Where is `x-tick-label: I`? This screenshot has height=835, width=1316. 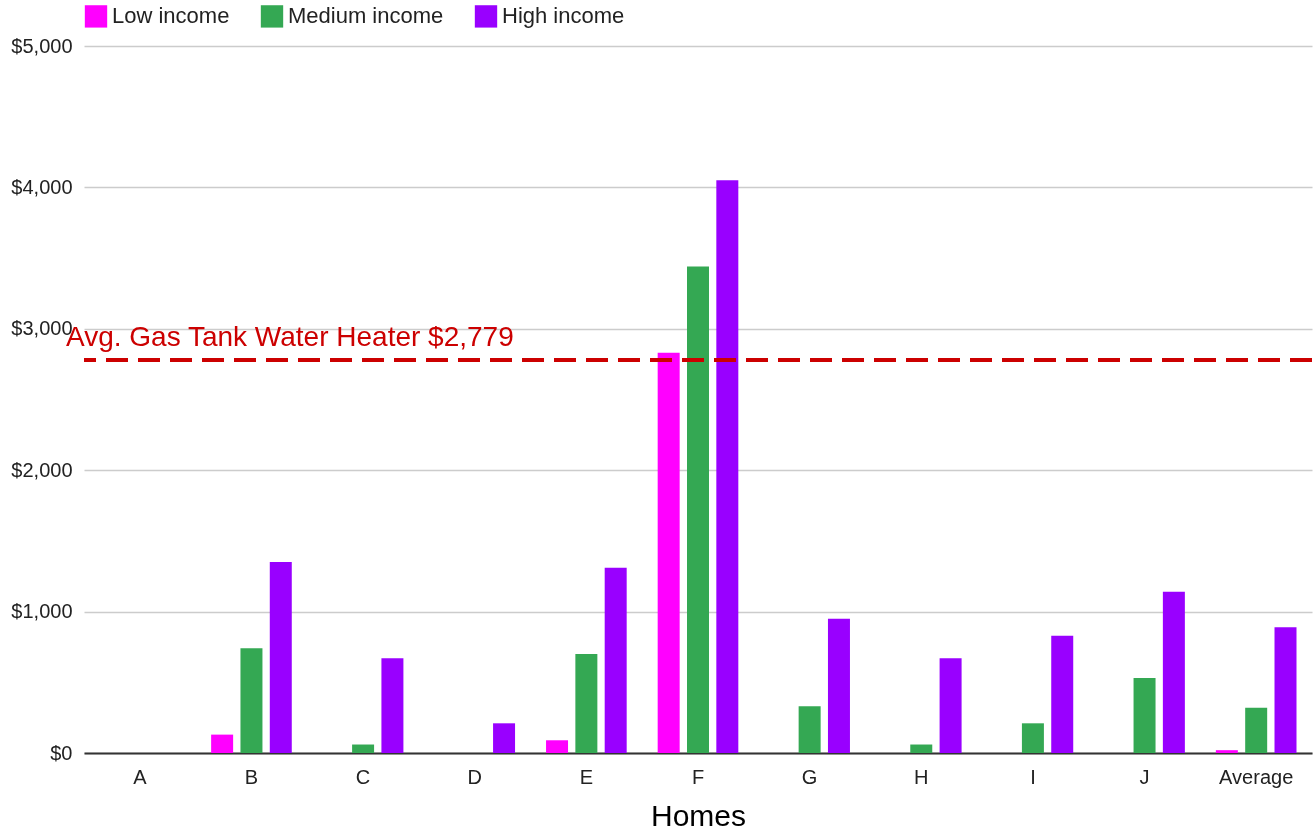 x-tick-label: I is located at coordinates (1033, 776).